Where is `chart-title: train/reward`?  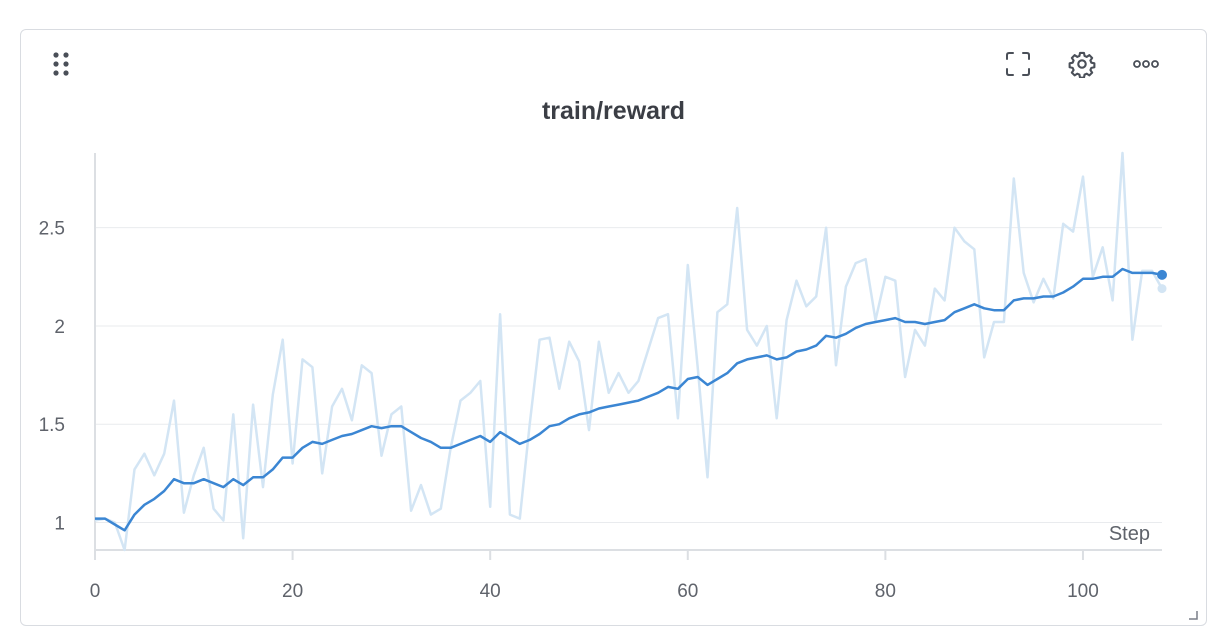 chart-title: train/reward is located at coordinates (613, 111).